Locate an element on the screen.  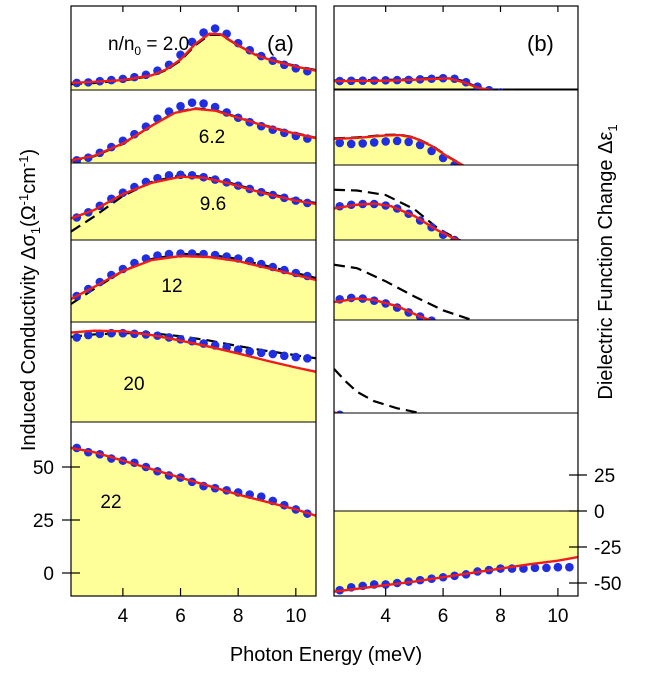
b-point-9.6-16 is located at coordinates (523, 252).